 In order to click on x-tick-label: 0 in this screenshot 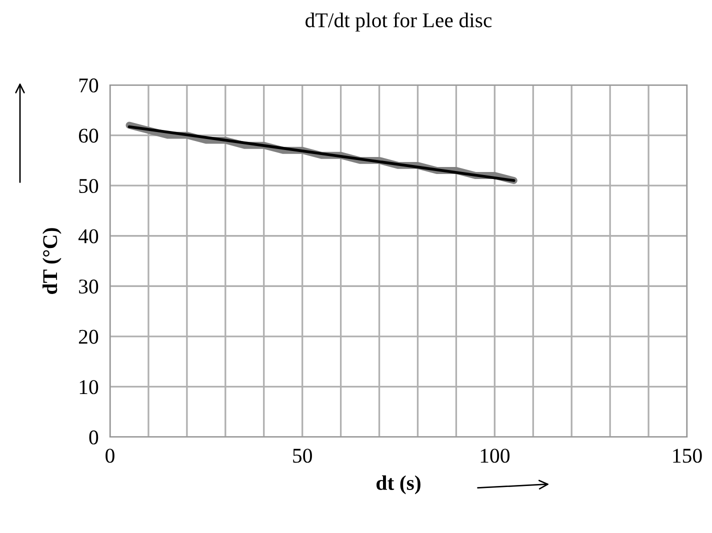, I will do `click(110, 455)`.